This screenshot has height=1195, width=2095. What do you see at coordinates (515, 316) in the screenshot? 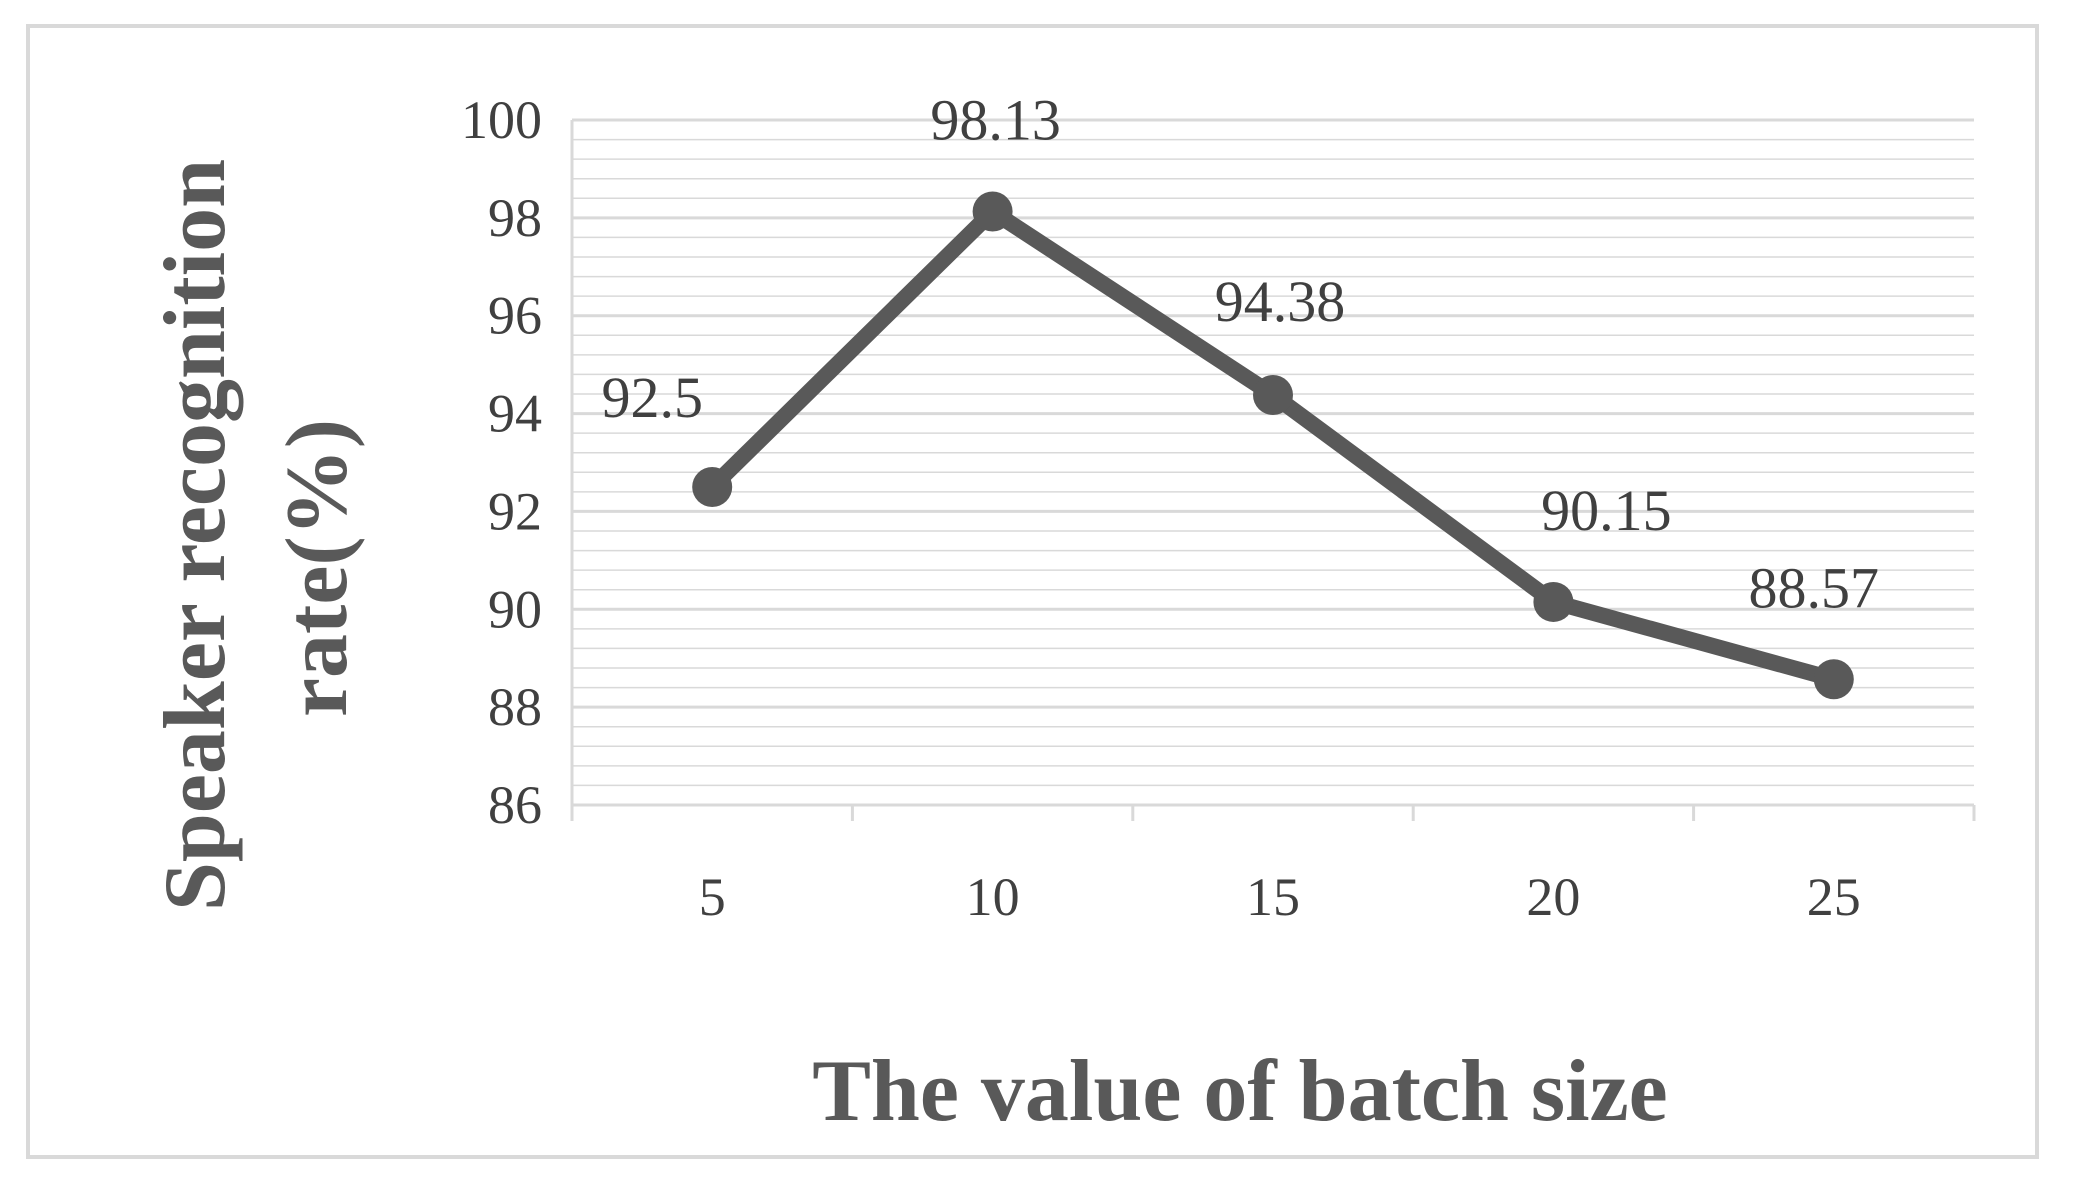
I see `y-tick-label: 96` at bounding box center [515, 316].